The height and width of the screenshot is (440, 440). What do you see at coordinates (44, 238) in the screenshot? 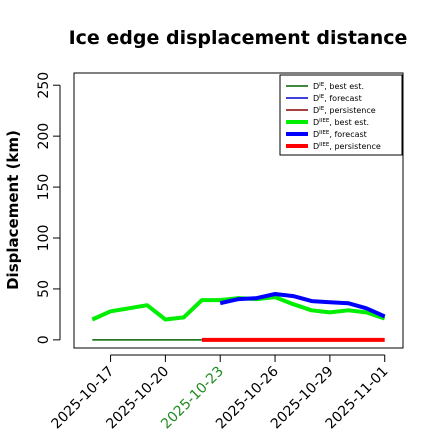
I see `y-tick-label: 100` at bounding box center [44, 238].